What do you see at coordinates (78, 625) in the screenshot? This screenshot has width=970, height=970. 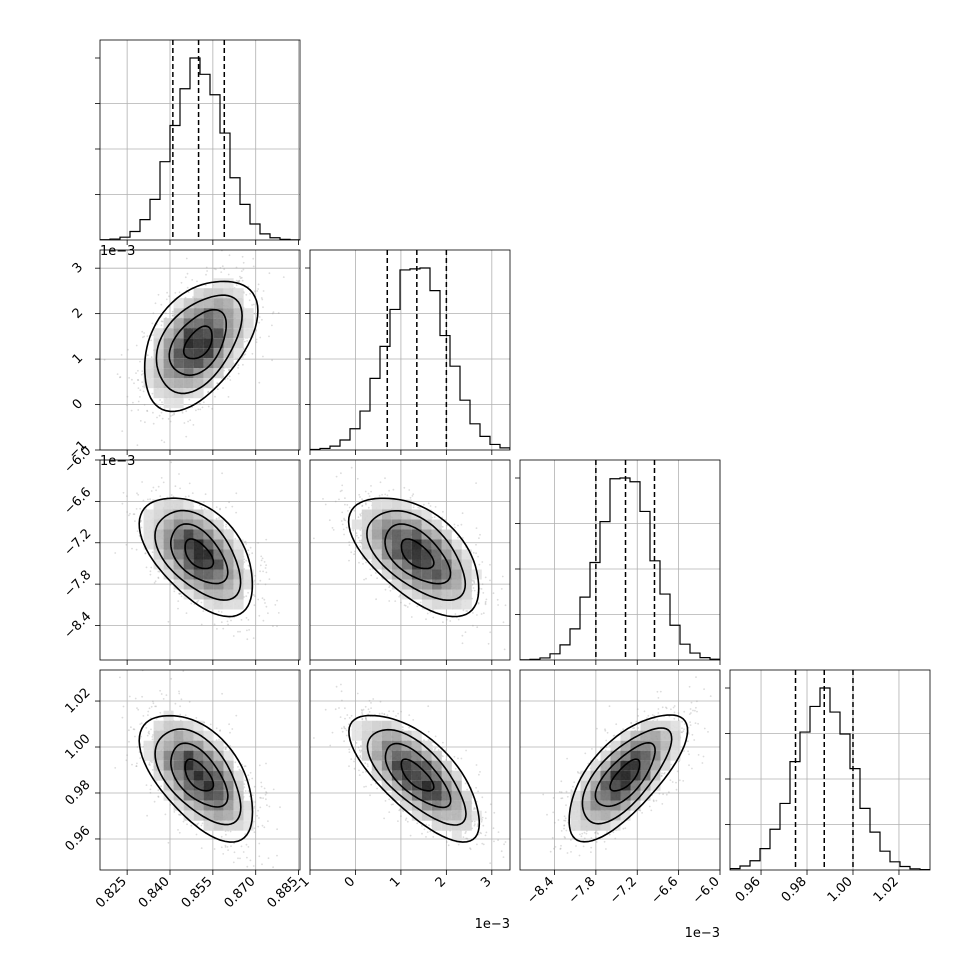 I see `y-tick-label: −8.4` at bounding box center [78, 625].